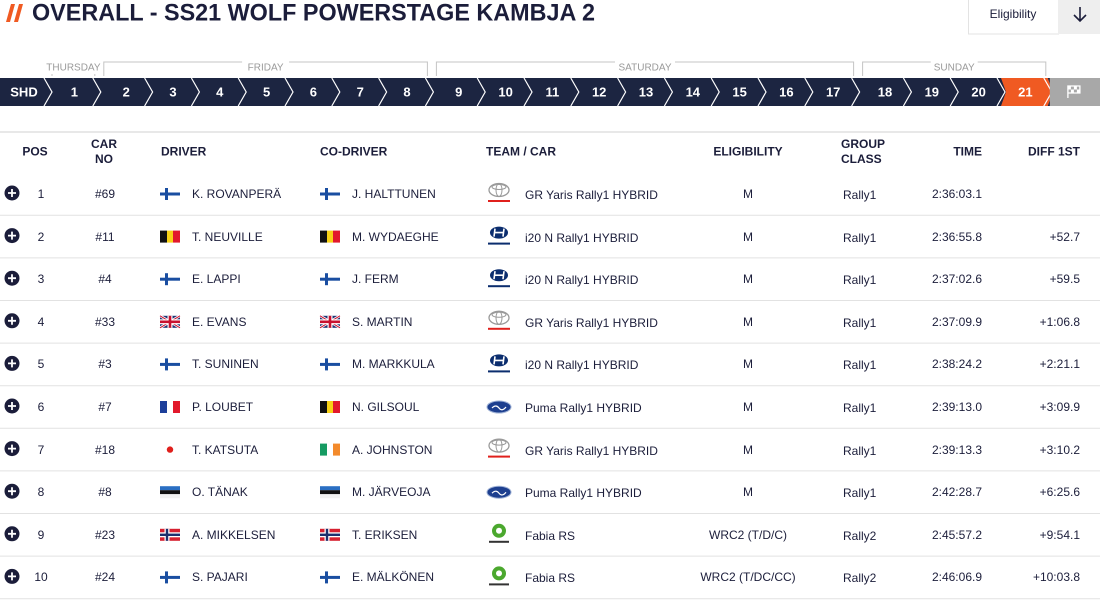  Describe the element at coordinates (1064, 279) in the screenshot. I see `table-cell: +59.5` at that location.